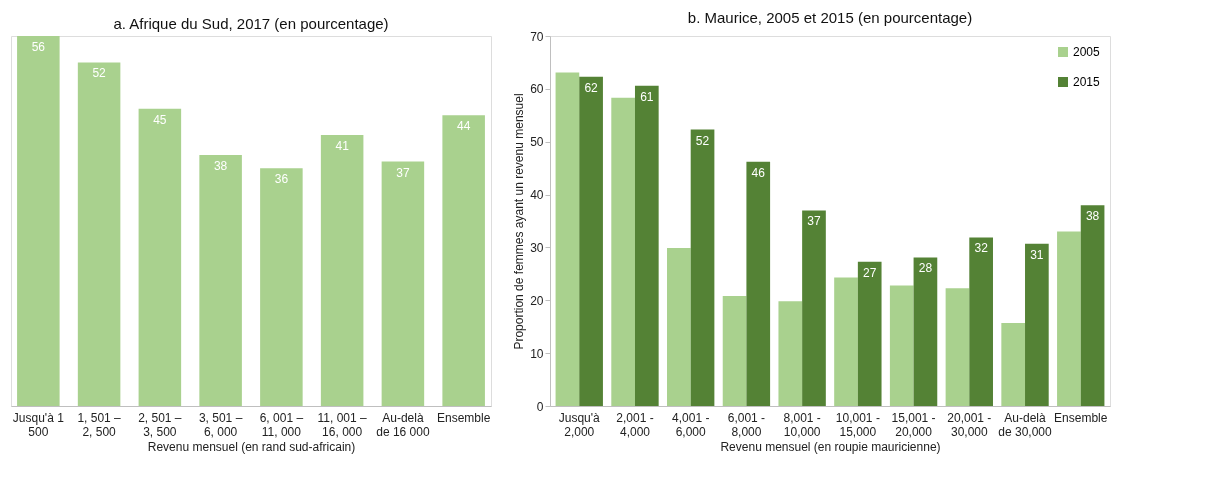 This screenshot has height=504, width=1229. What do you see at coordinates (403, 424) in the screenshot?
I see `x-tick-label: Au-delà de 16 000` at bounding box center [403, 424].